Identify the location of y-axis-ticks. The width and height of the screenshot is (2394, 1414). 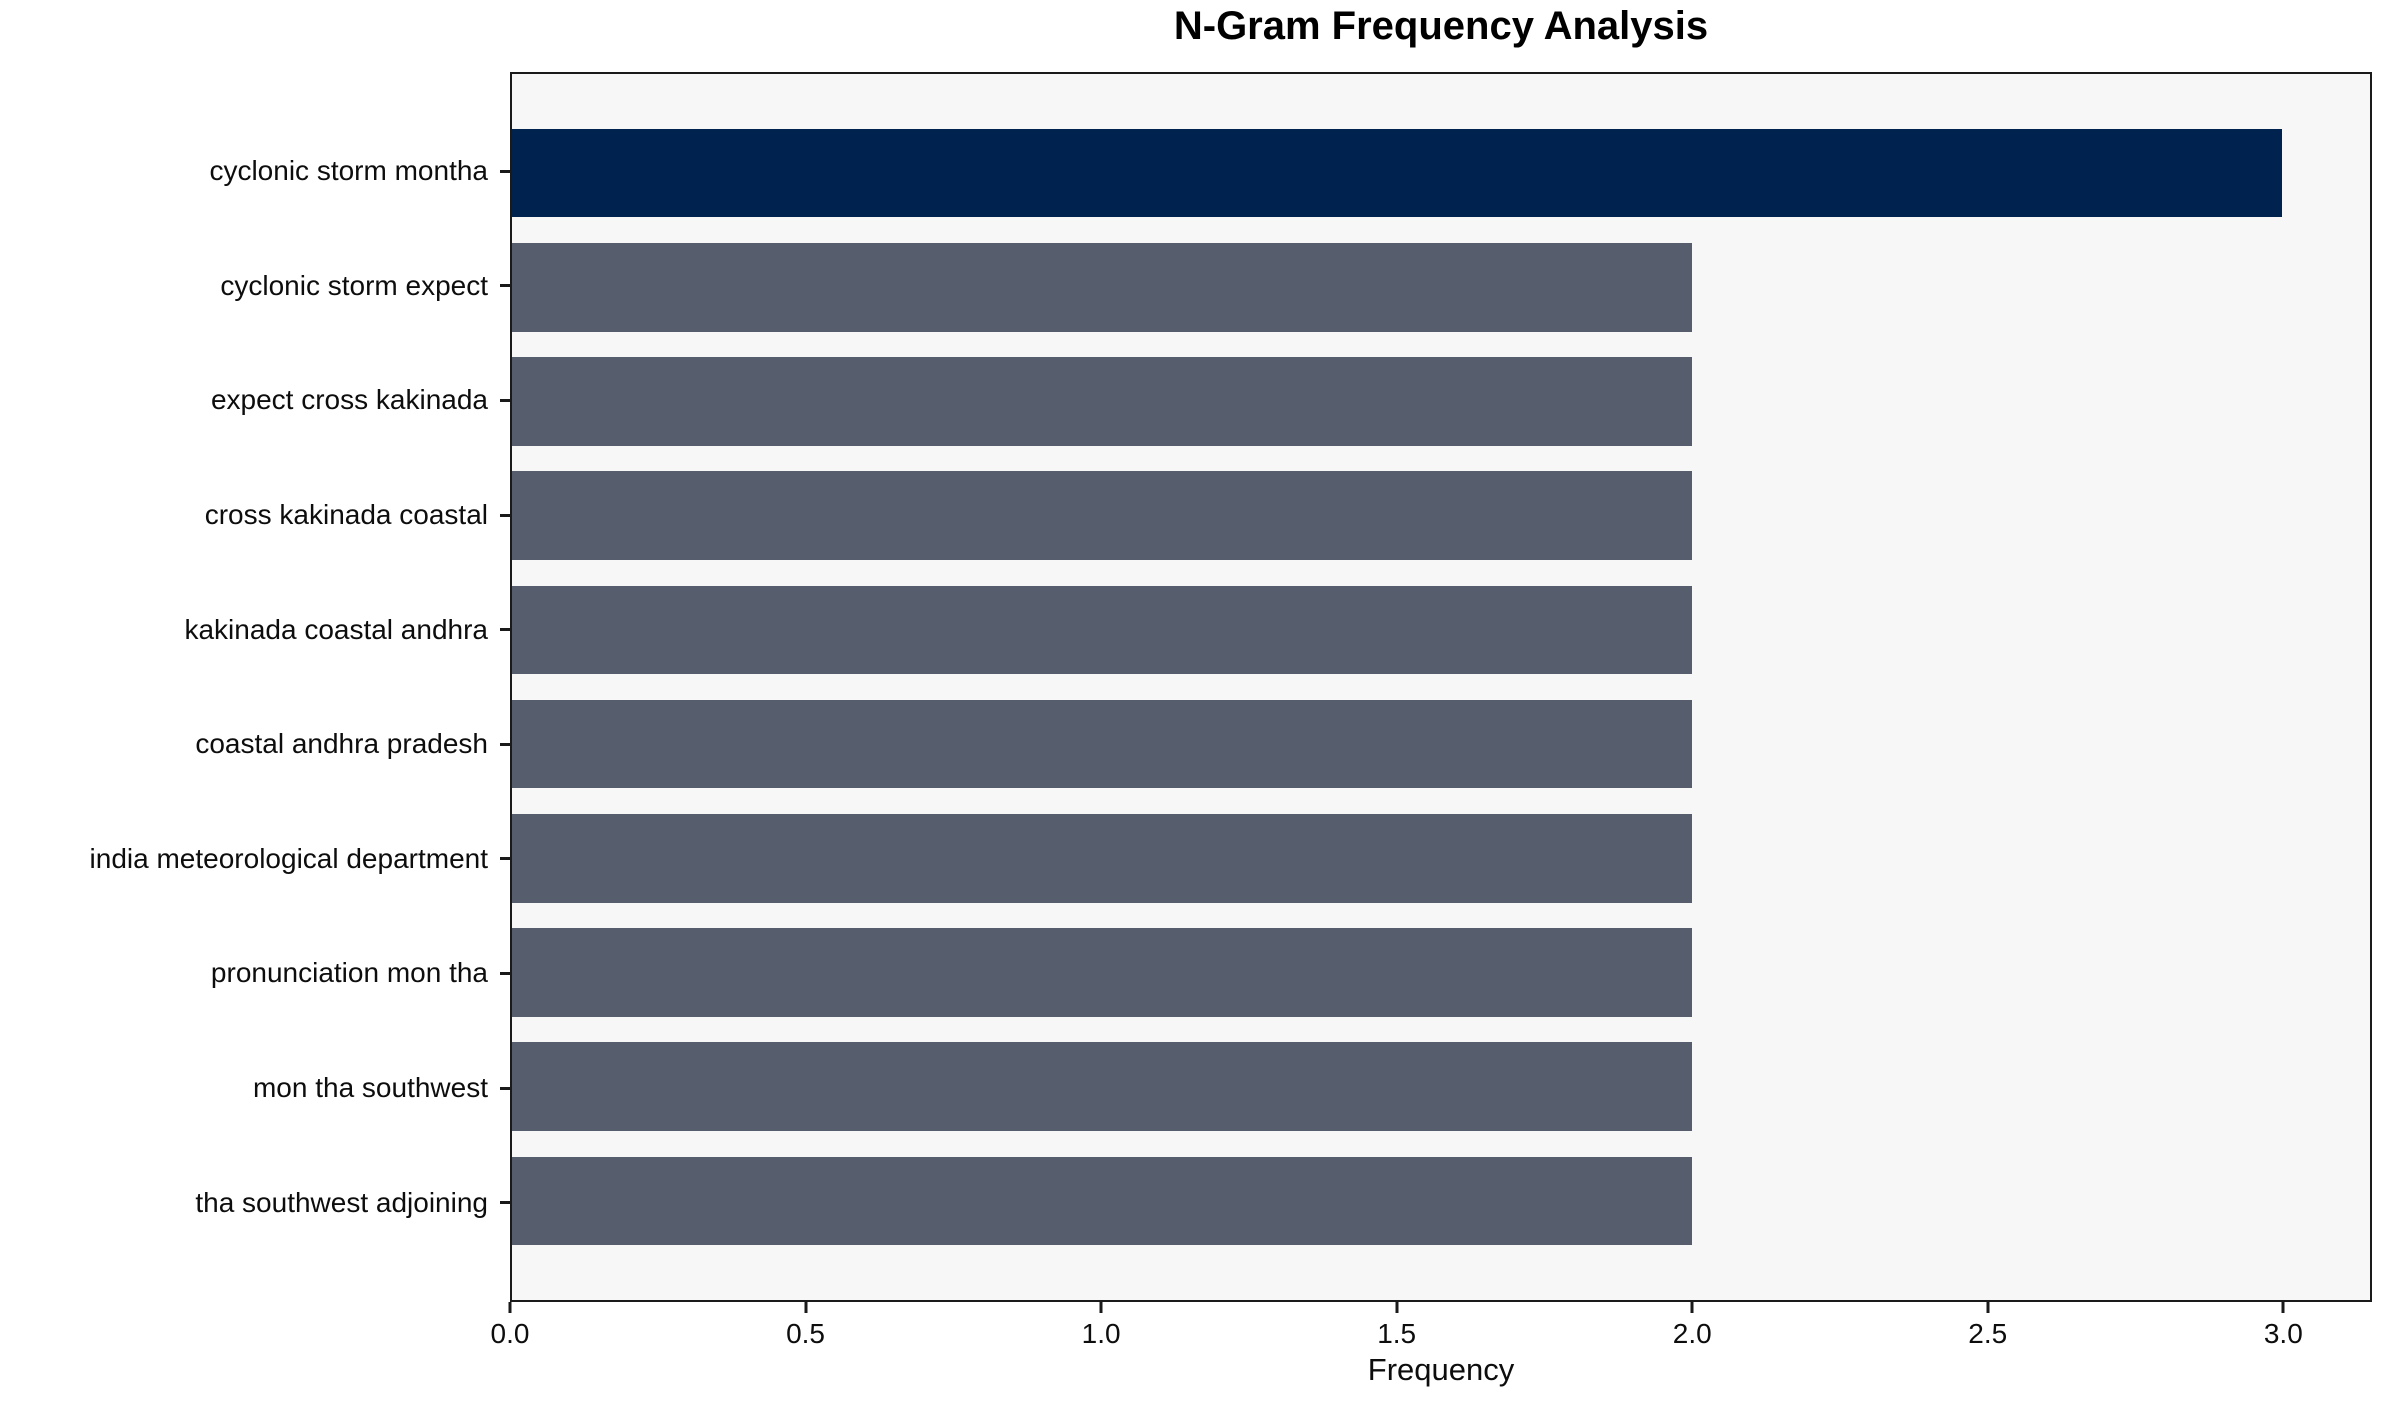
(505, 687).